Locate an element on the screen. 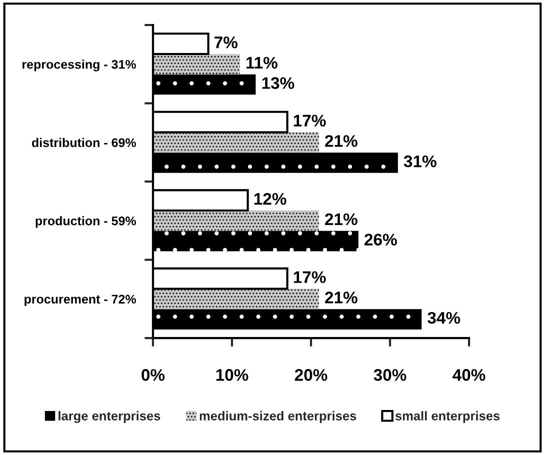 The width and height of the screenshot is (545, 455). data-label: 7% is located at coordinates (226, 42).